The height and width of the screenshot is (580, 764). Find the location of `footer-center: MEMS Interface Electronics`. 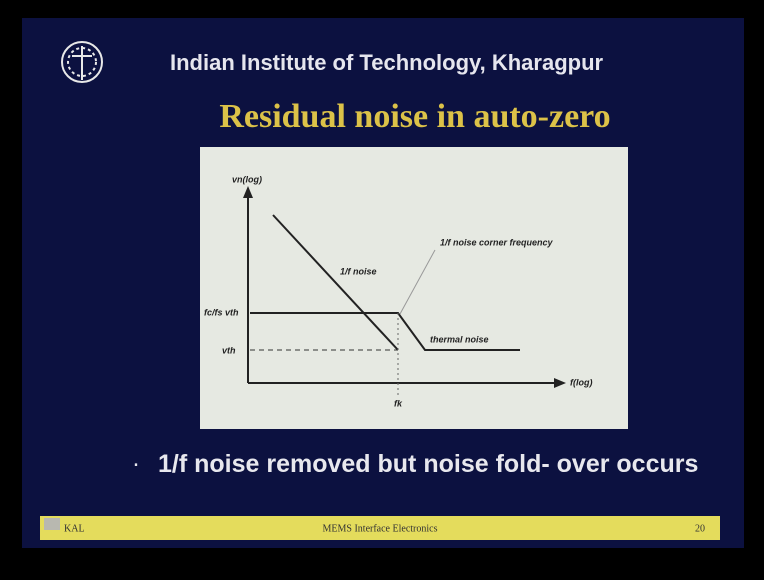

footer-center: MEMS Interface Electronics is located at coordinates (380, 528).